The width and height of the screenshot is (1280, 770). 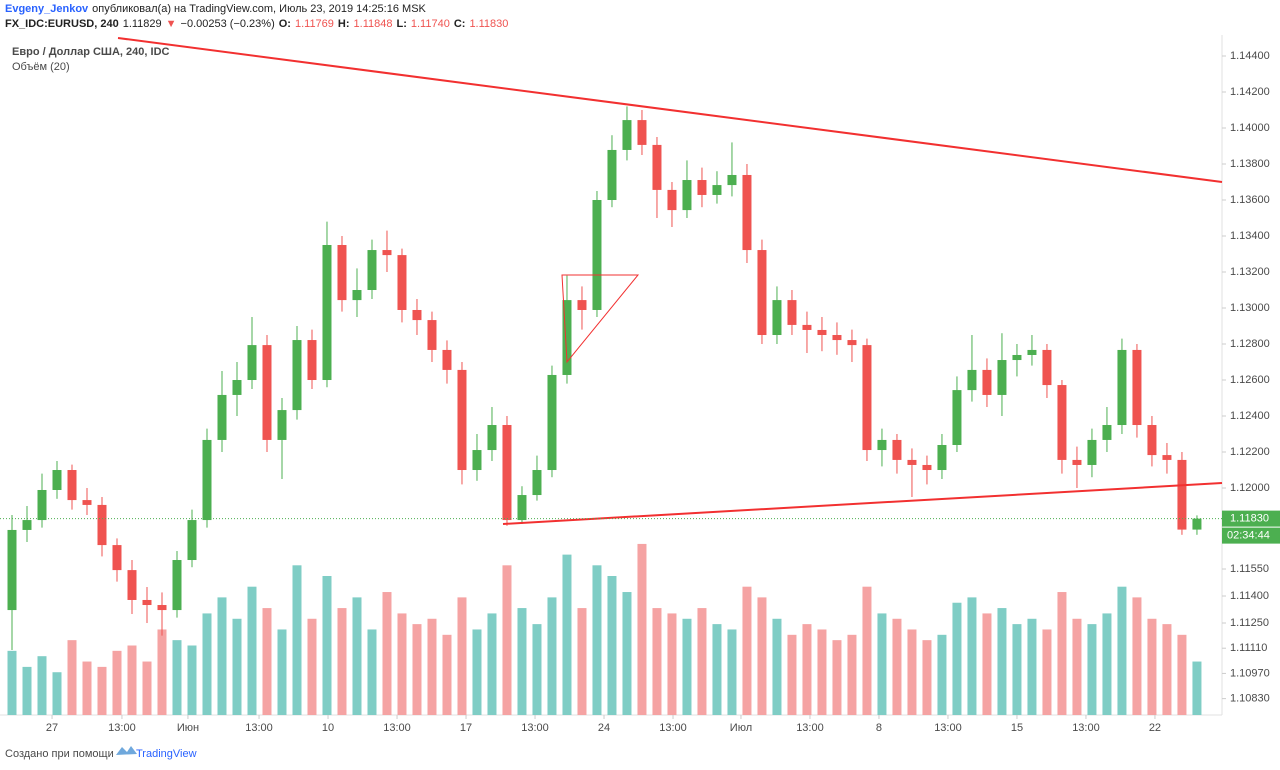 I want to click on y-tick-label: 1.11550, so click(x=1249, y=569).